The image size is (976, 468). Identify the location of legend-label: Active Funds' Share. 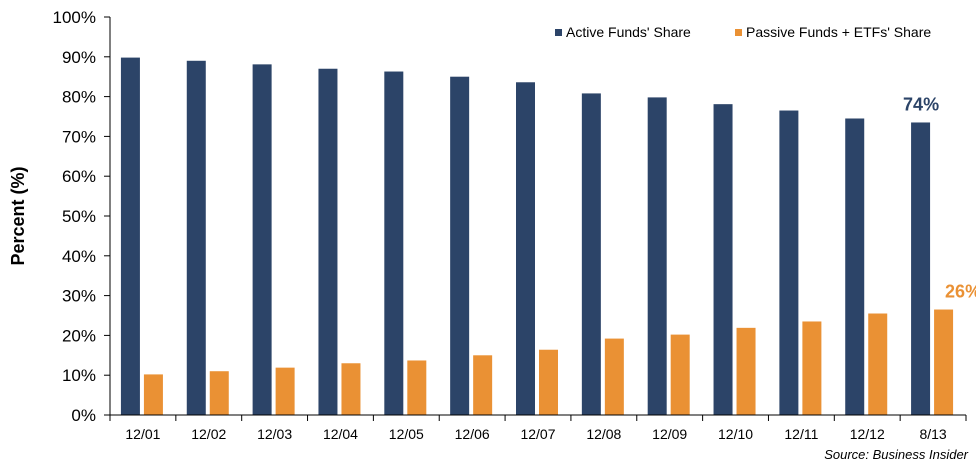
(628, 32).